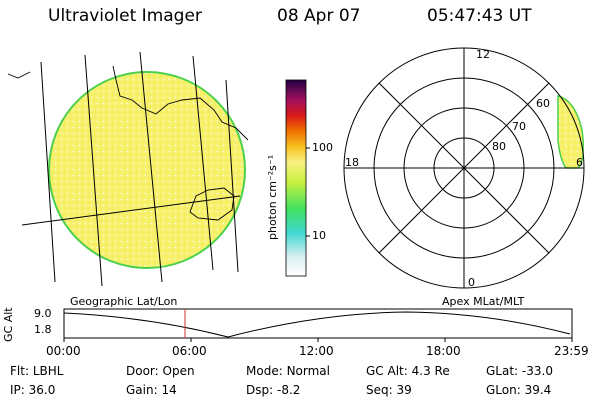 The height and width of the screenshot is (400, 600). What do you see at coordinates (19, 371) in the screenshot?
I see `footer-flt-key: Flt:` at bounding box center [19, 371].